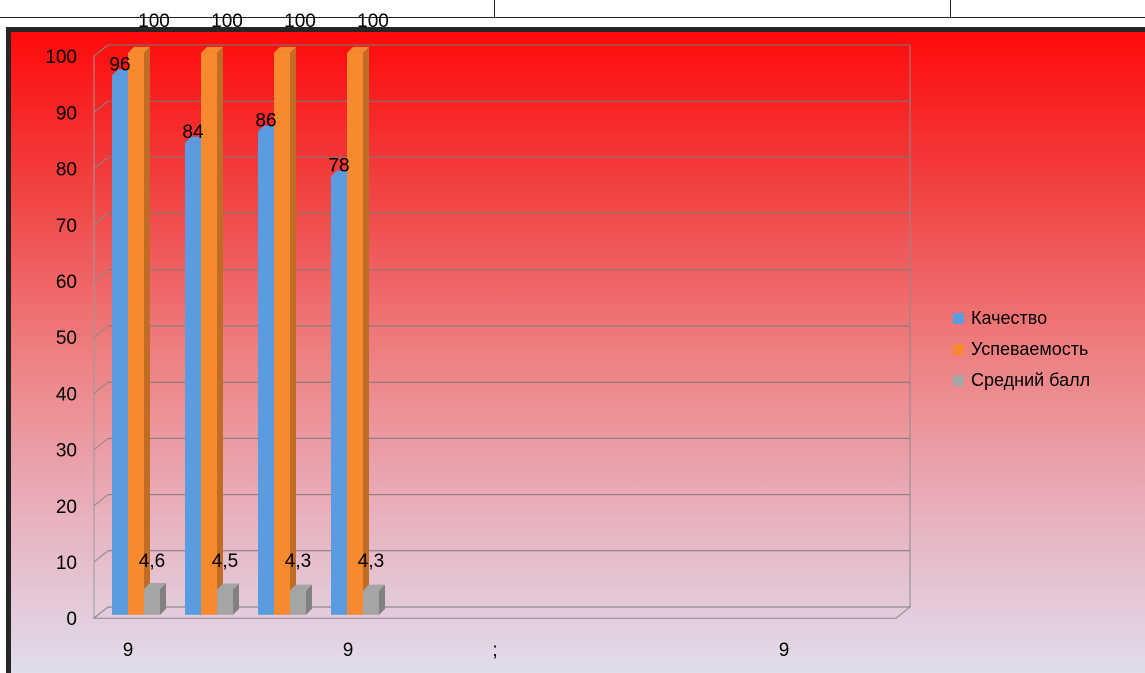 The width and height of the screenshot is (1145, 673). Describe the element at coordinates (66, 394) in the screenshot. I see `y-tick-label: 40` at that location.